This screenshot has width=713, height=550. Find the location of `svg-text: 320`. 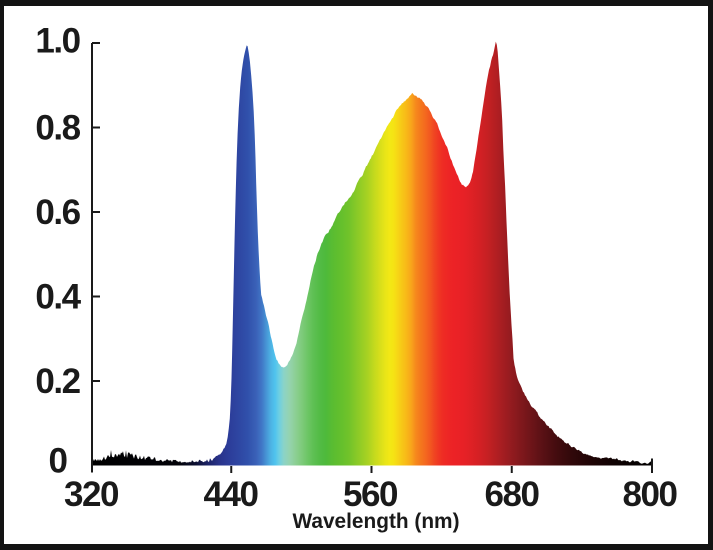

svg-text: 320 is located at coordinates (91, 494).